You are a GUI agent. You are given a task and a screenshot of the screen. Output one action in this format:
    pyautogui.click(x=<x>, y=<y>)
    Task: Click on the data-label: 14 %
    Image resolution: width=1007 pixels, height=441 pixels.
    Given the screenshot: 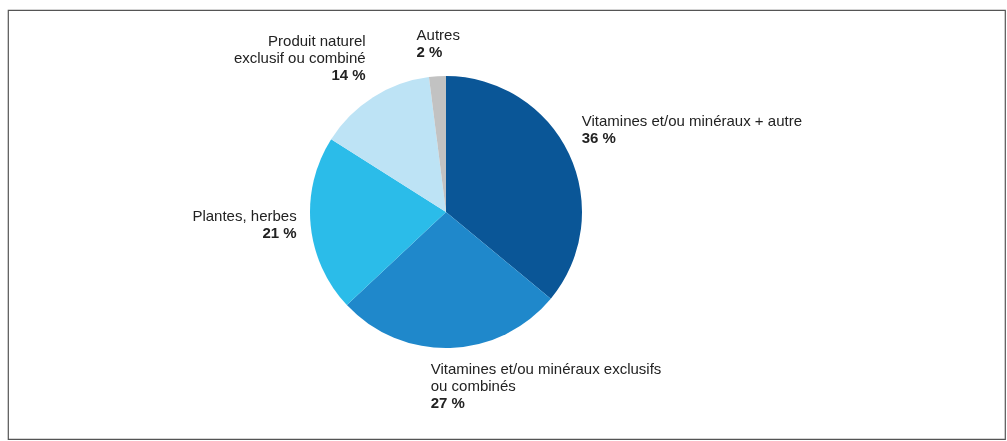 What is the action you would take?
    pyautogui.click(x=348, y=75)
    